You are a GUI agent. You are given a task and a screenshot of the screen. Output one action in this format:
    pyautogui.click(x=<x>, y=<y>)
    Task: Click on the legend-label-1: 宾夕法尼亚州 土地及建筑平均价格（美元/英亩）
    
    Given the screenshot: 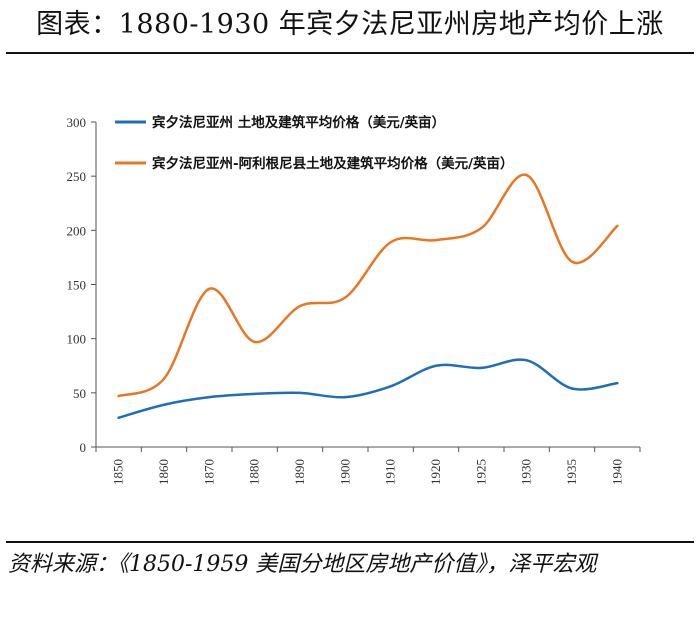 What is the action you would take?
    pyautogui.click(x=298, y=122)
    